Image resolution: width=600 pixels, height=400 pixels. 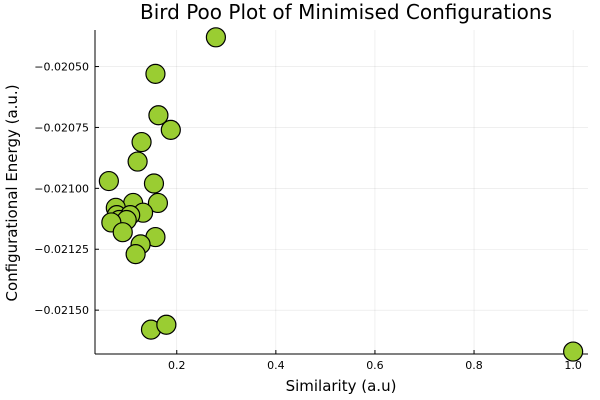 I want to click on y-axis-label: Configurational Energy (a.u.), so click(x=12, y=192).